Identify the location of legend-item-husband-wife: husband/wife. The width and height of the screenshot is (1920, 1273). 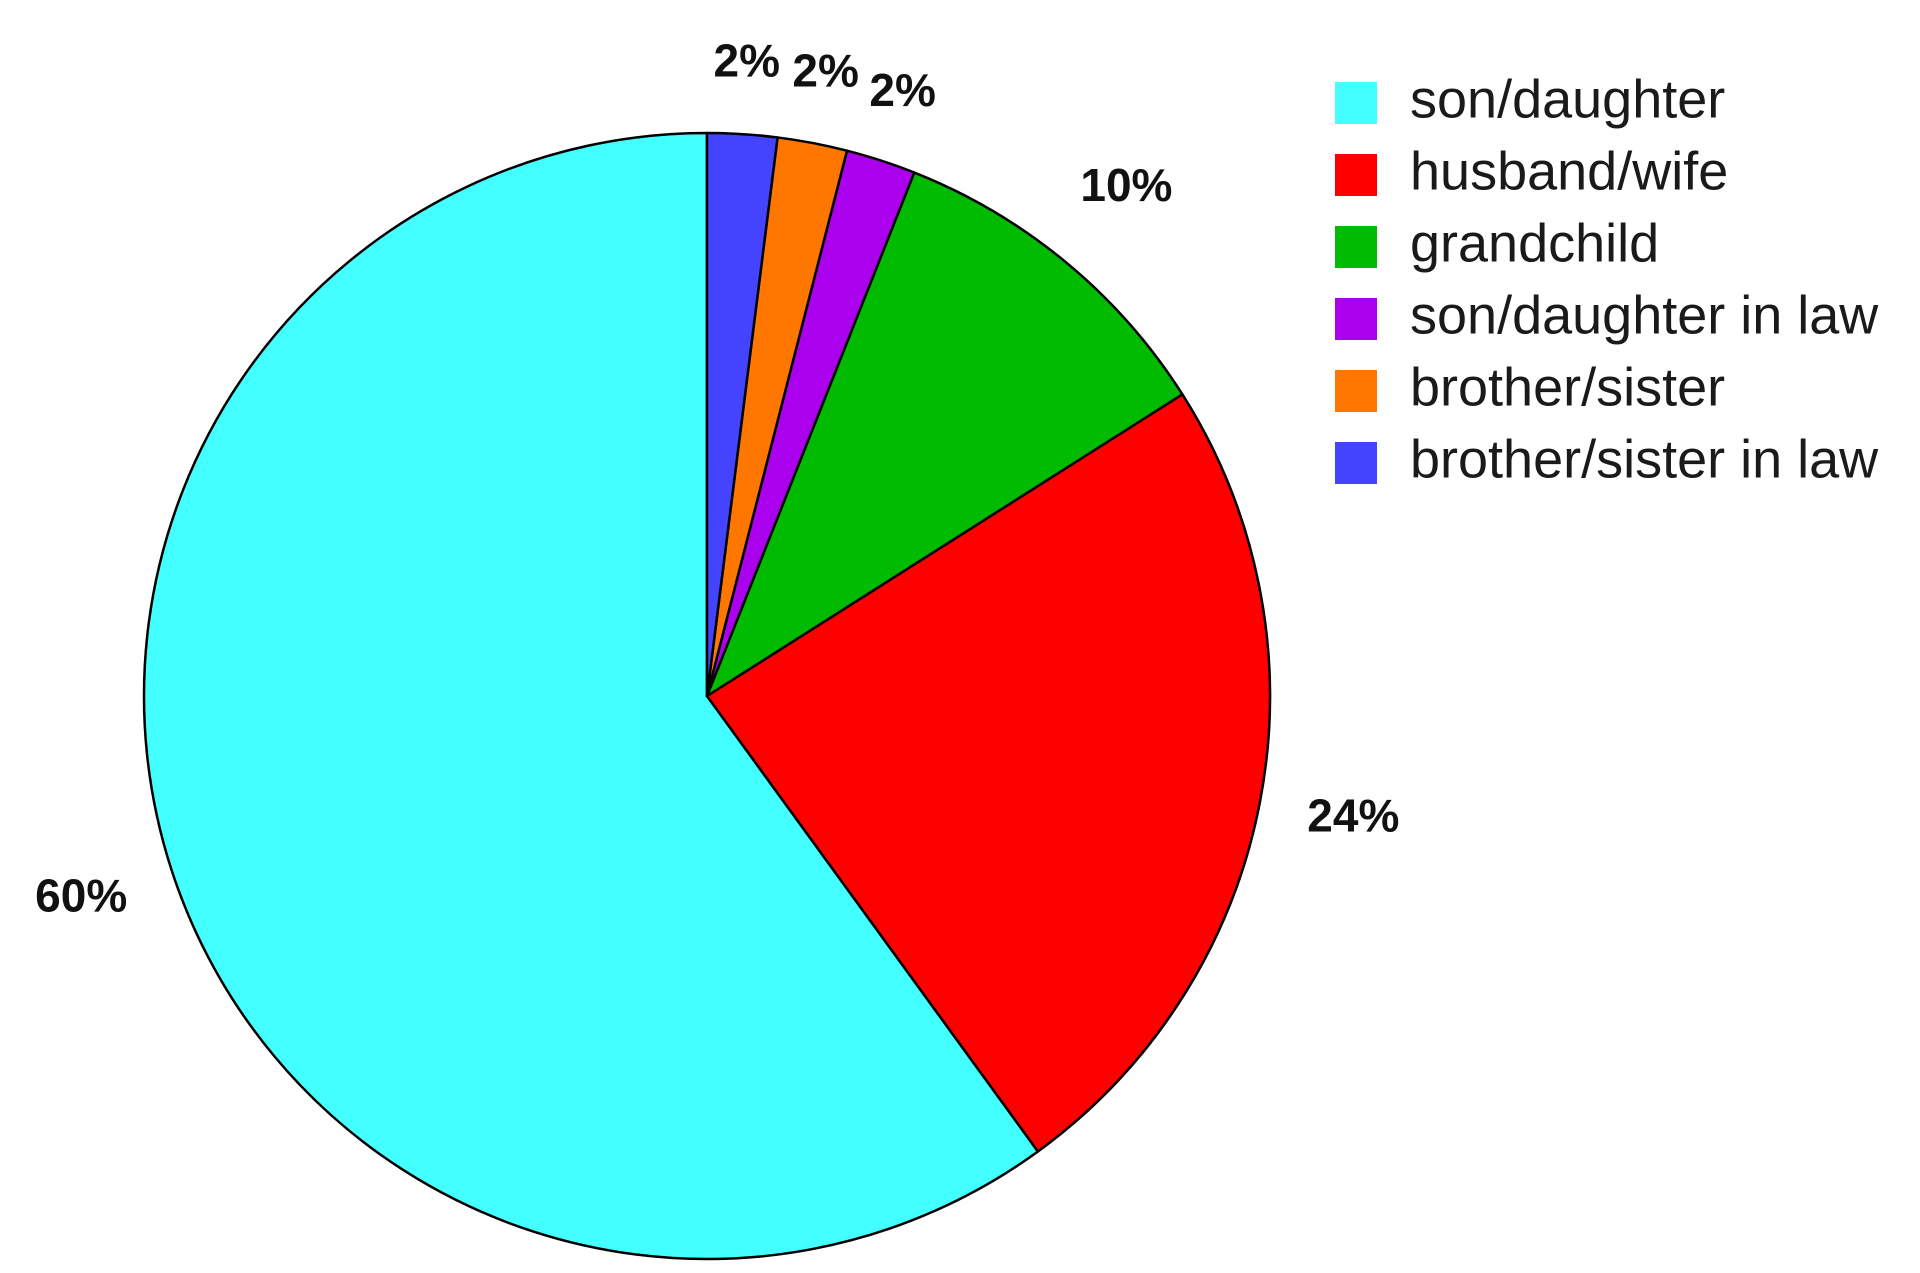
(1531, 171).